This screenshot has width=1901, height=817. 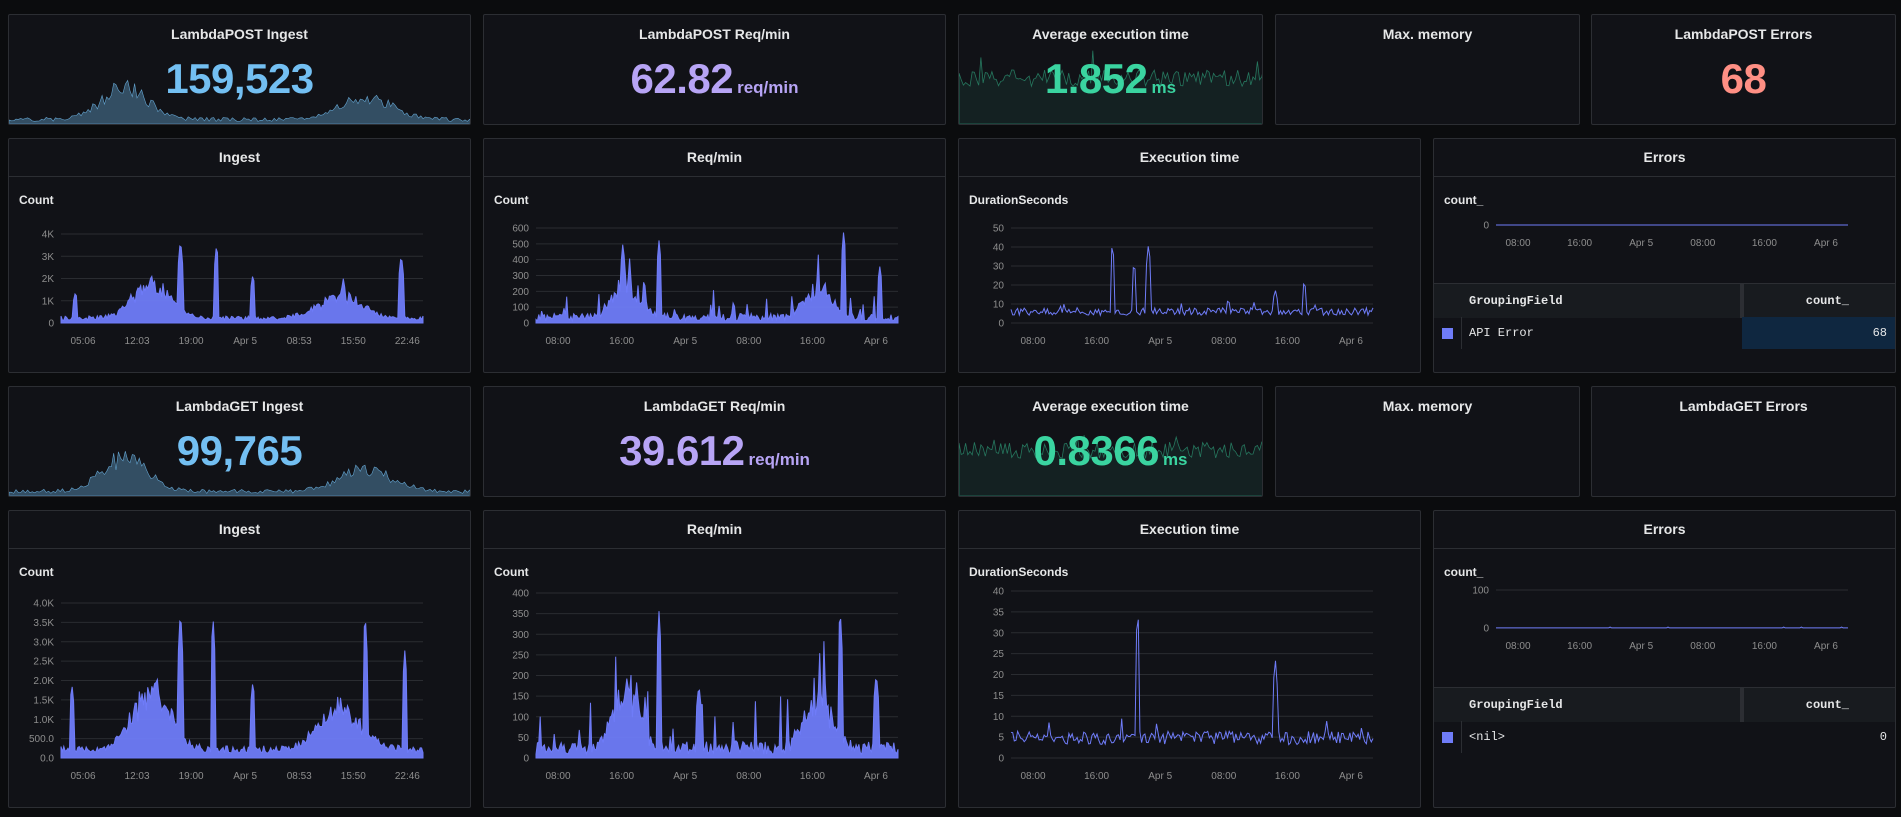 What do you see at coordinates (1189, 157) in the screenshot?
I see `panel-title: Execution time` at bounding box center [1189, 157].